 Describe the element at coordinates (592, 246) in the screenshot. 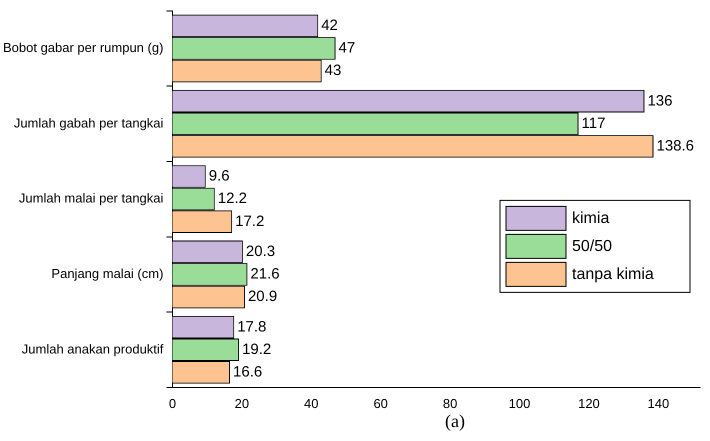

I see `legend-label: 50/50` at that location.